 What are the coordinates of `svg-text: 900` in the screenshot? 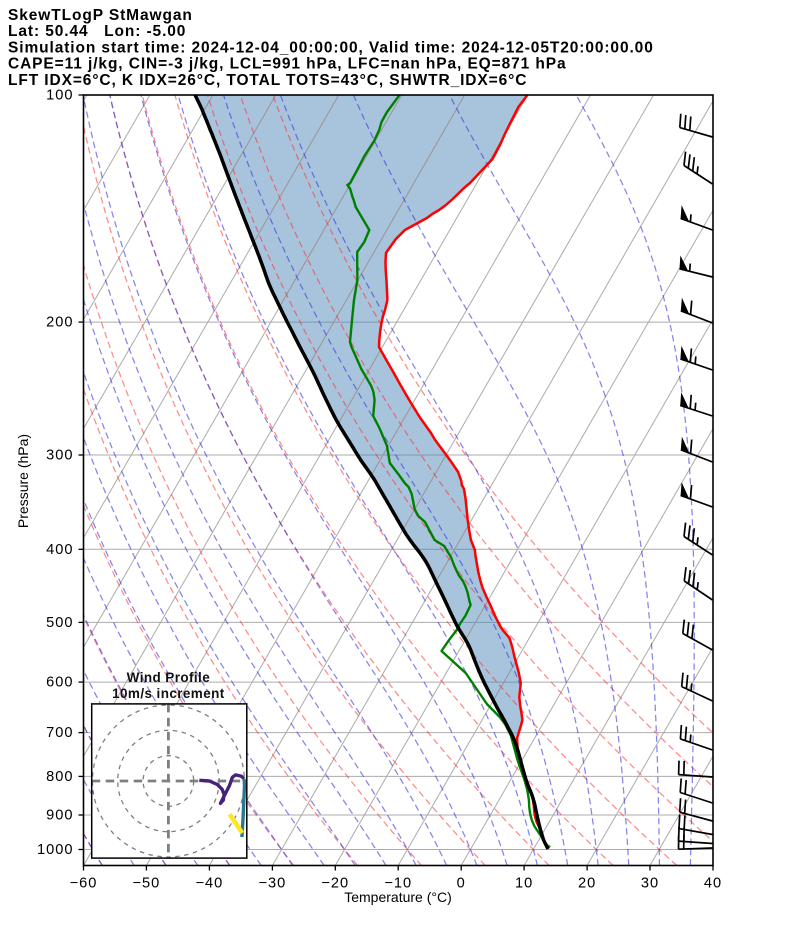 It's located at (59, 816).